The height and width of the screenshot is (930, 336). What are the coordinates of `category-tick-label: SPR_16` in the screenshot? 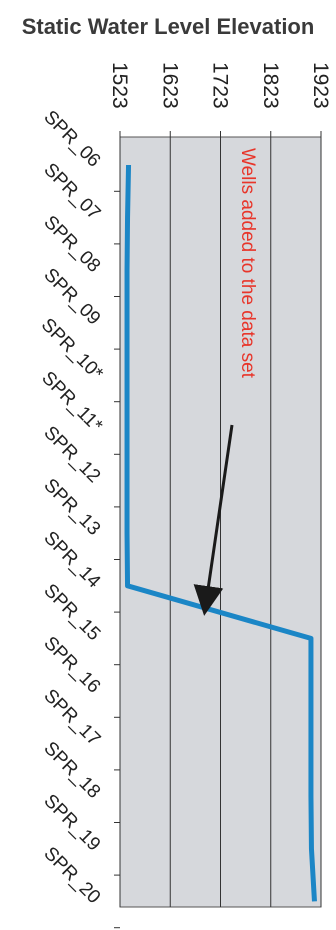 It's located at (71, 665).